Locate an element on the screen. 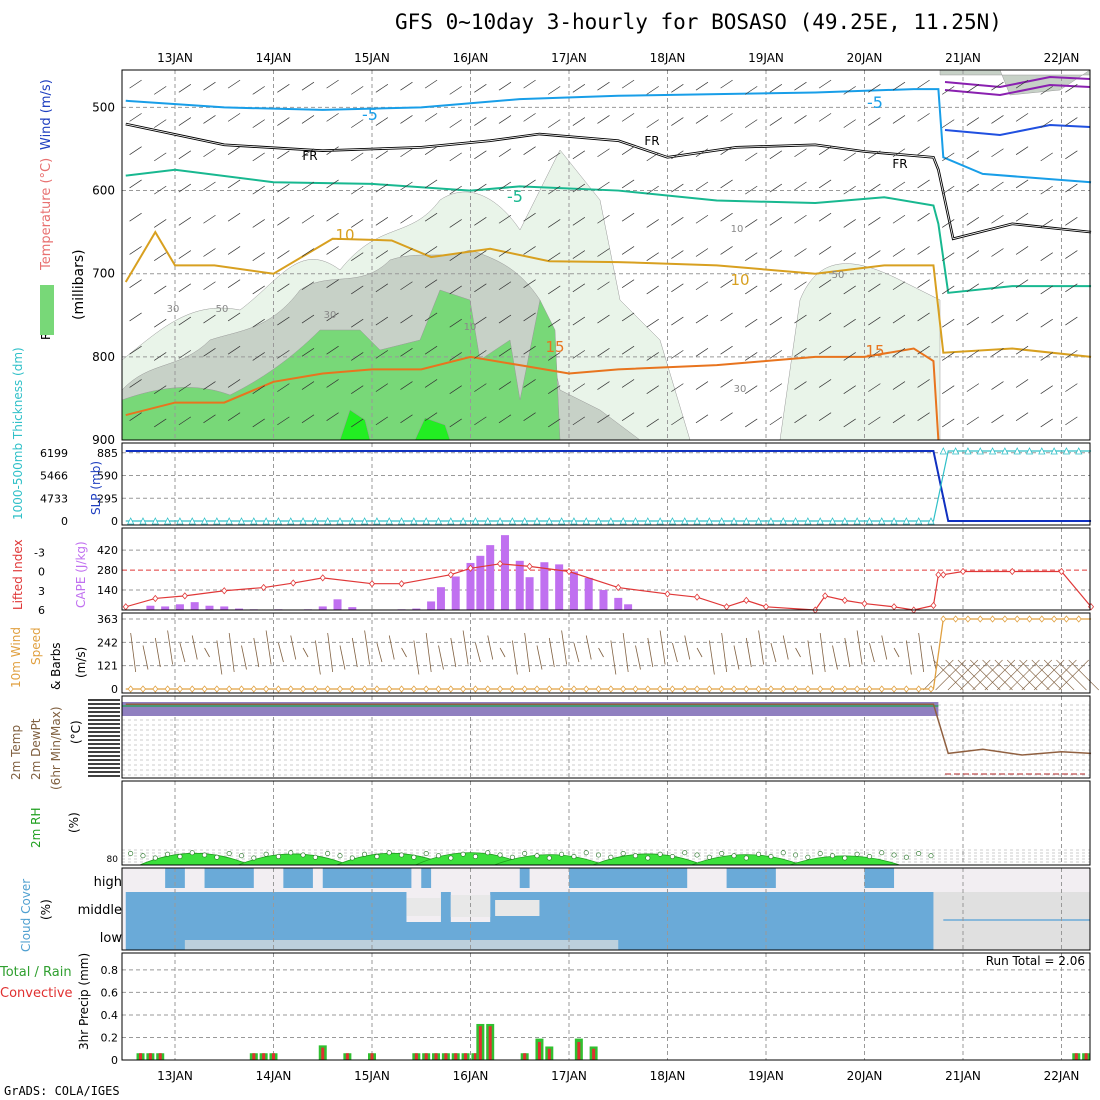 Image resolution: width=1100 pixels, height=1100 pixels. precip-convective-bar is located at coordinates (160, 1056).